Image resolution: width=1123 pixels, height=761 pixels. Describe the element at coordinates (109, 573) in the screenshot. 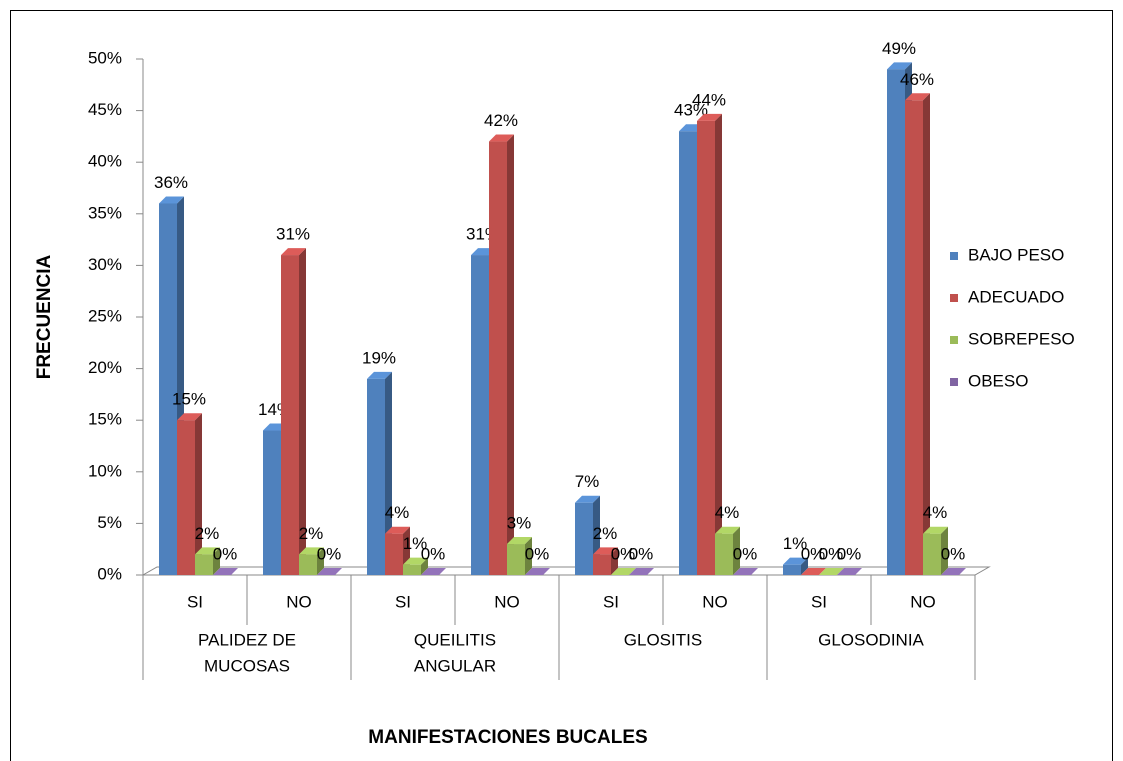

I see `y-tick-label: 0%` at that location.